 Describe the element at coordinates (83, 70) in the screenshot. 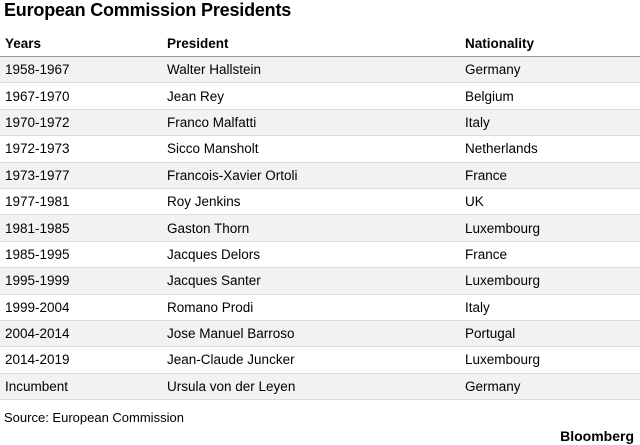

I see `table-cell: 1958-1967` at that location.